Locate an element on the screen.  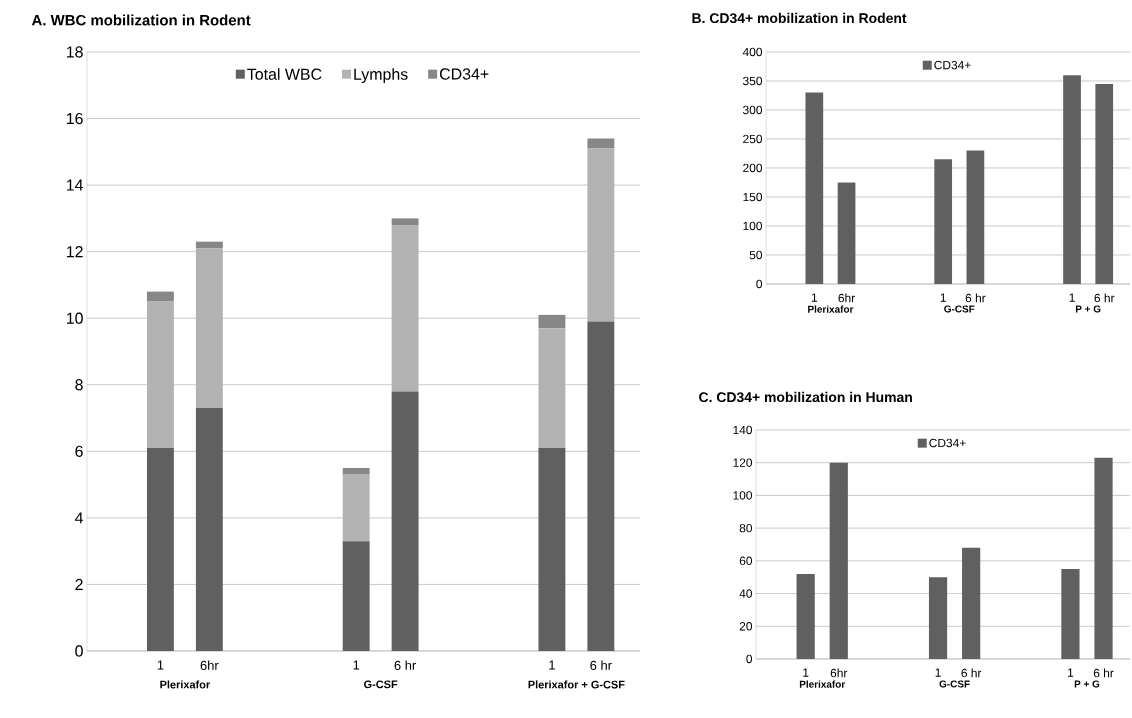
y-tick-label: 120 is located at coordinates (743, 462).